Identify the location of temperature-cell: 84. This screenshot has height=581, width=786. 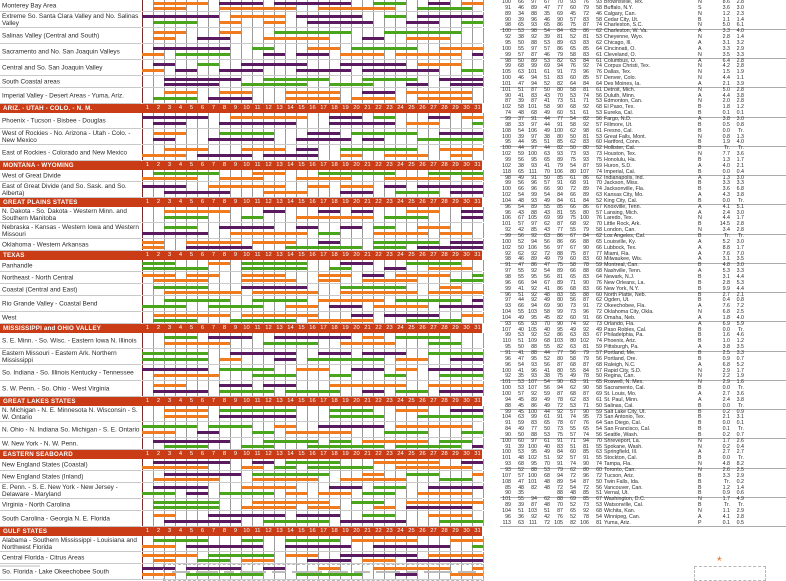
(560, 200).